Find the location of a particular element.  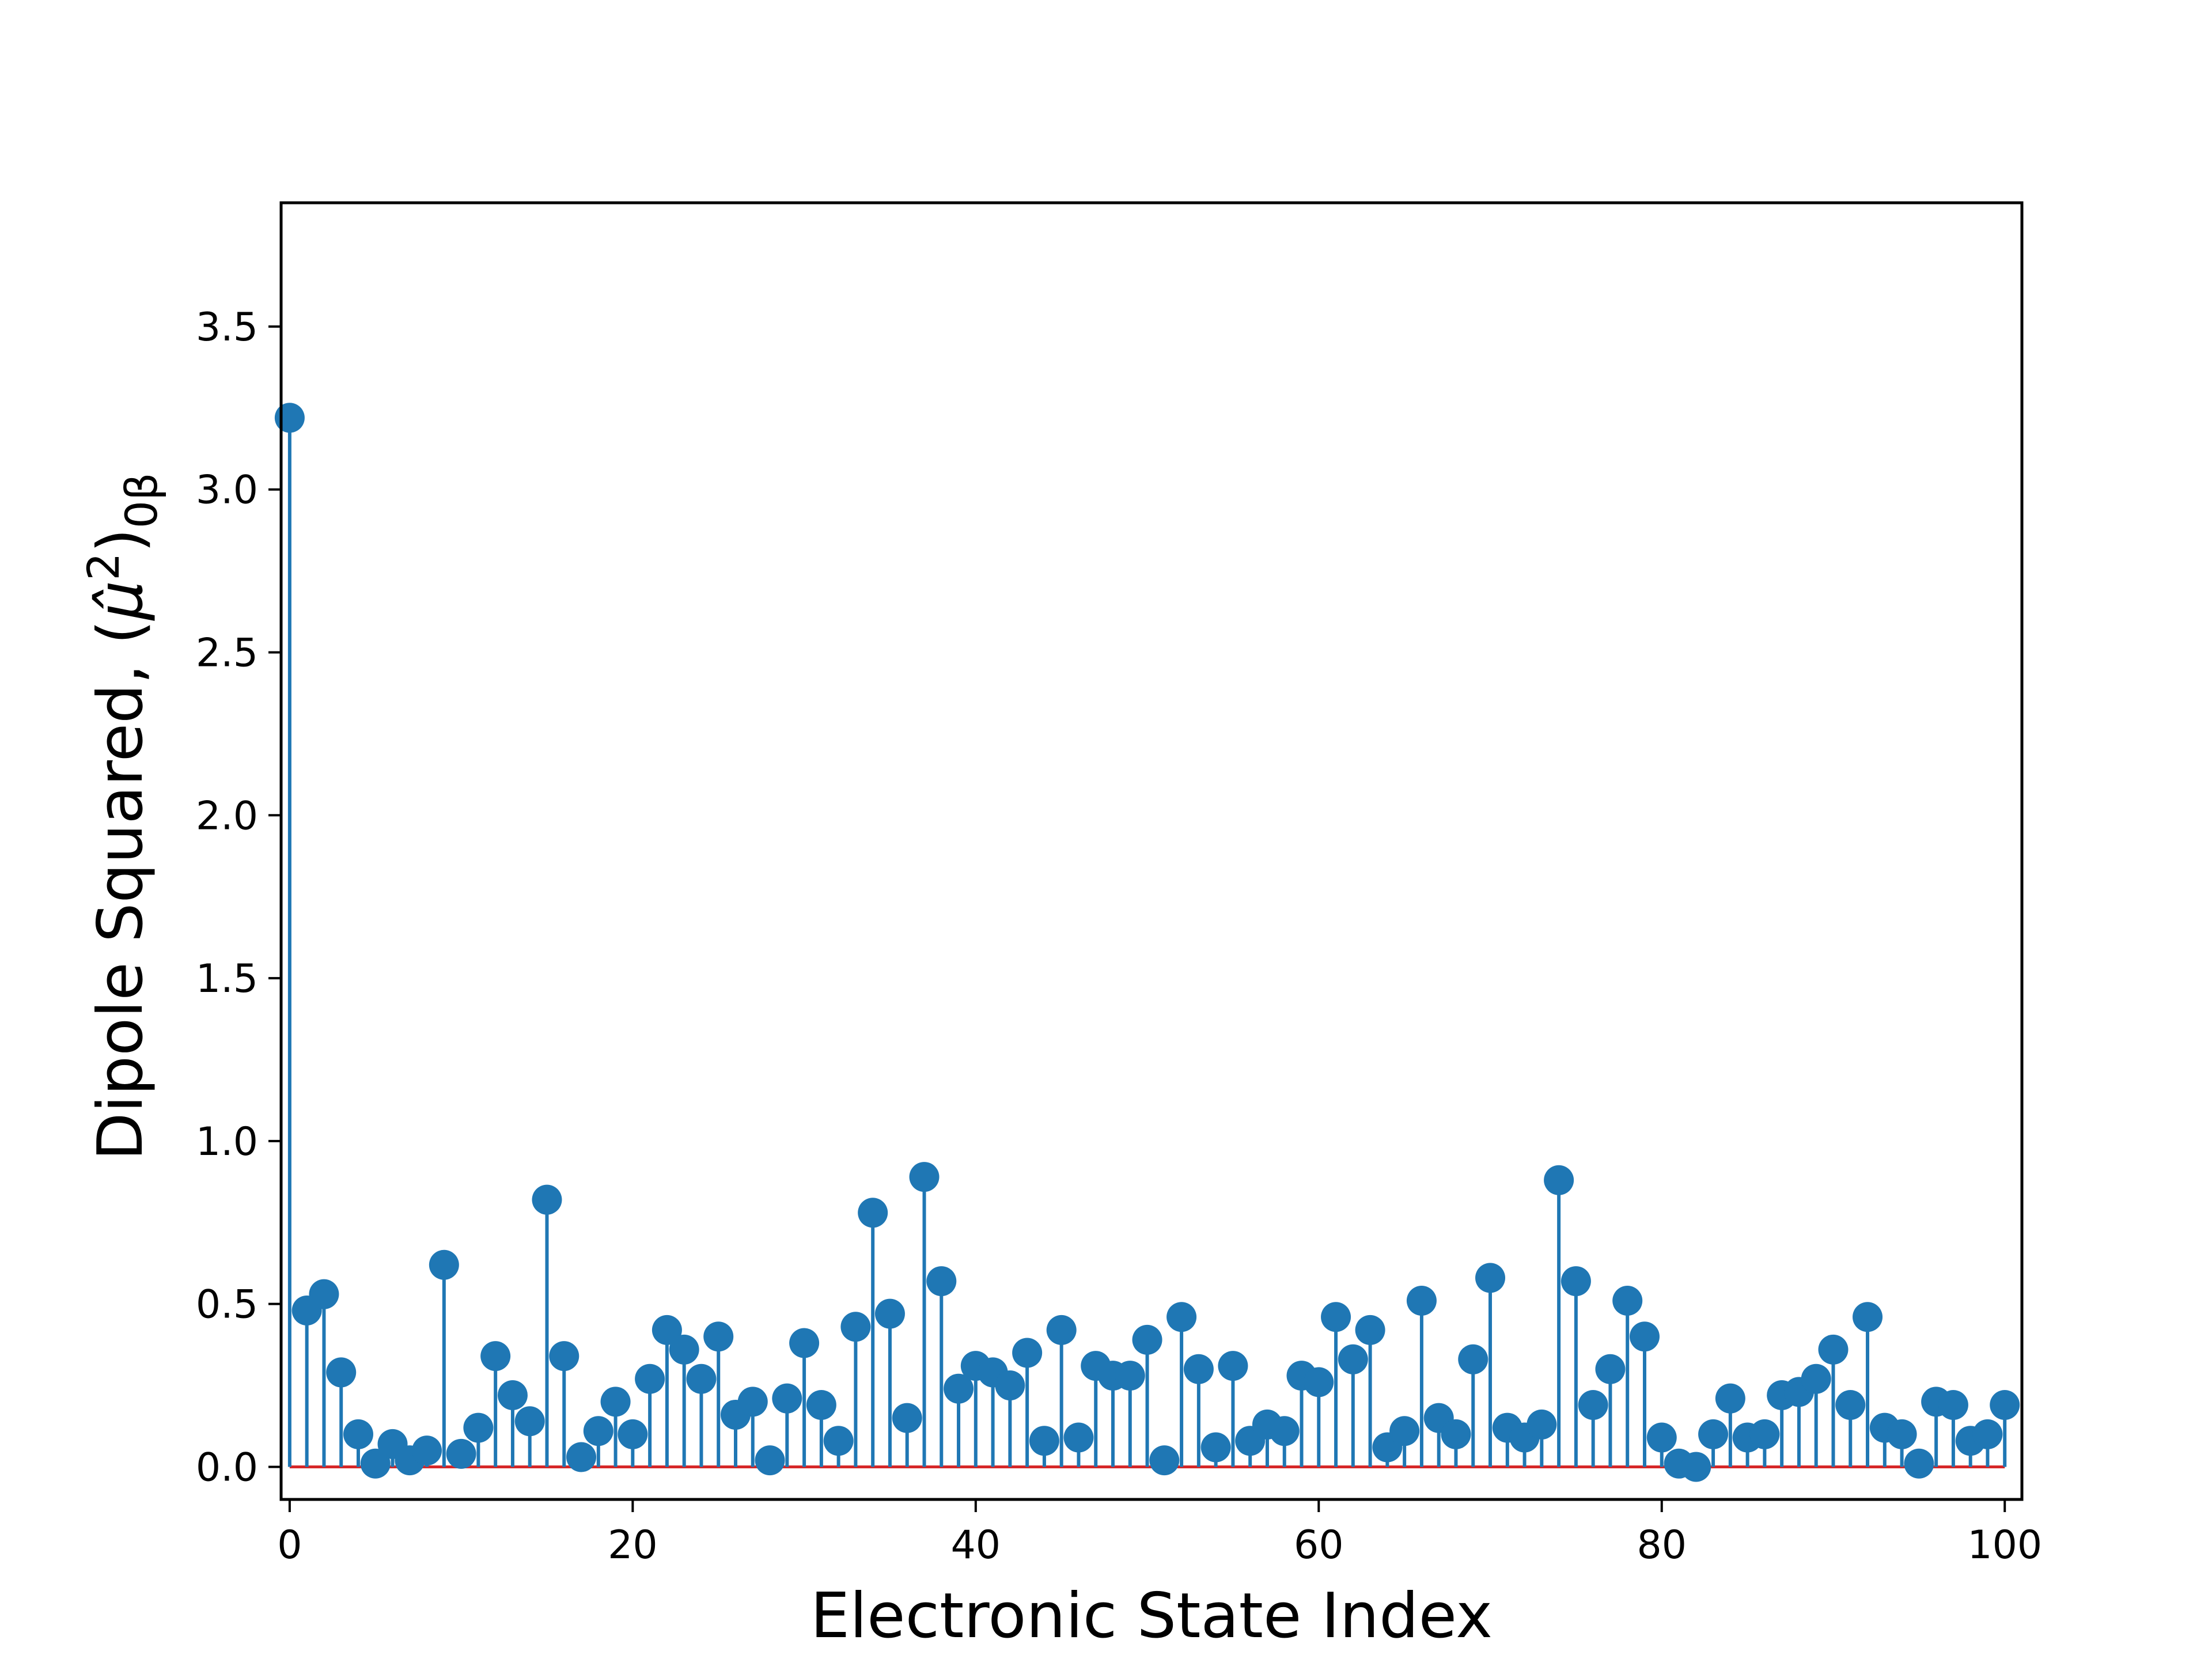

x-tick-label: 20 is located at coordinates (633, 1545).